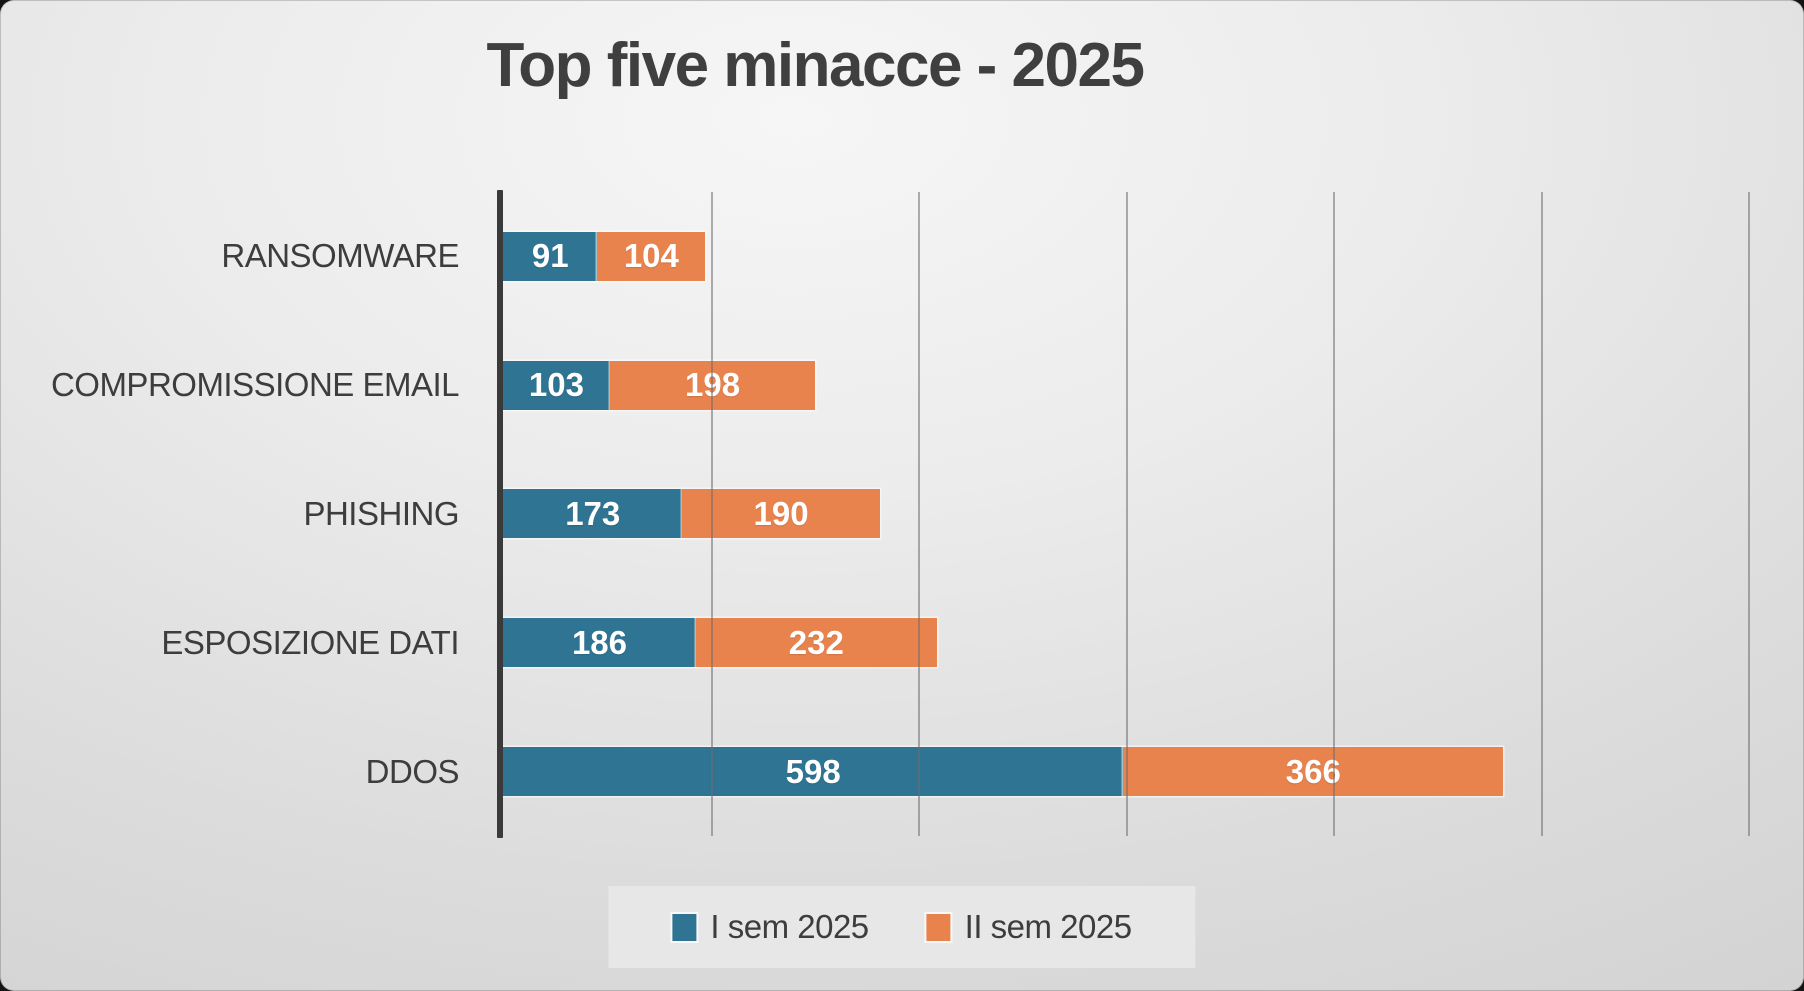  What do you see at coordinates (340, 256) in the screenshot?
I see `category-label-ransomware: RANSOMWARE` at bounding box center [340, 256].